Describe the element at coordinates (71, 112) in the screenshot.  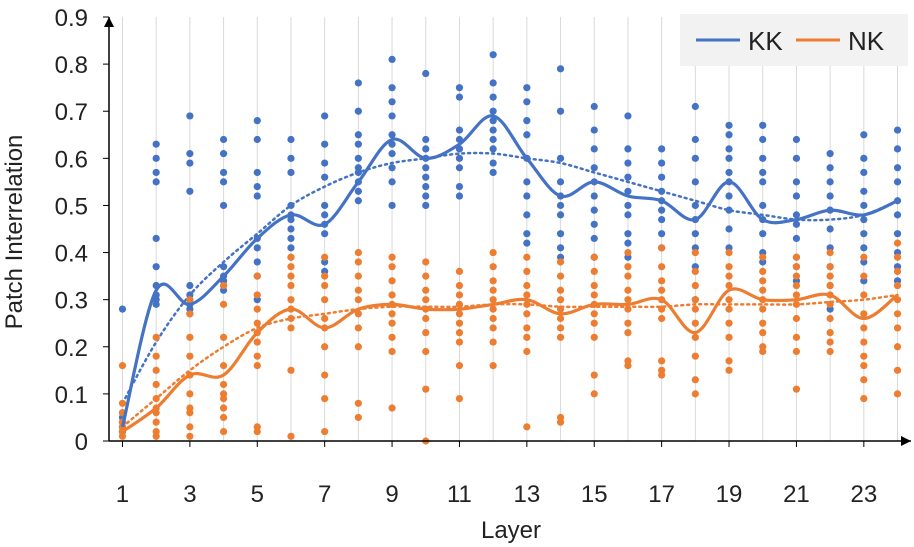
I see `y-tick-label: 0.7` at that location.